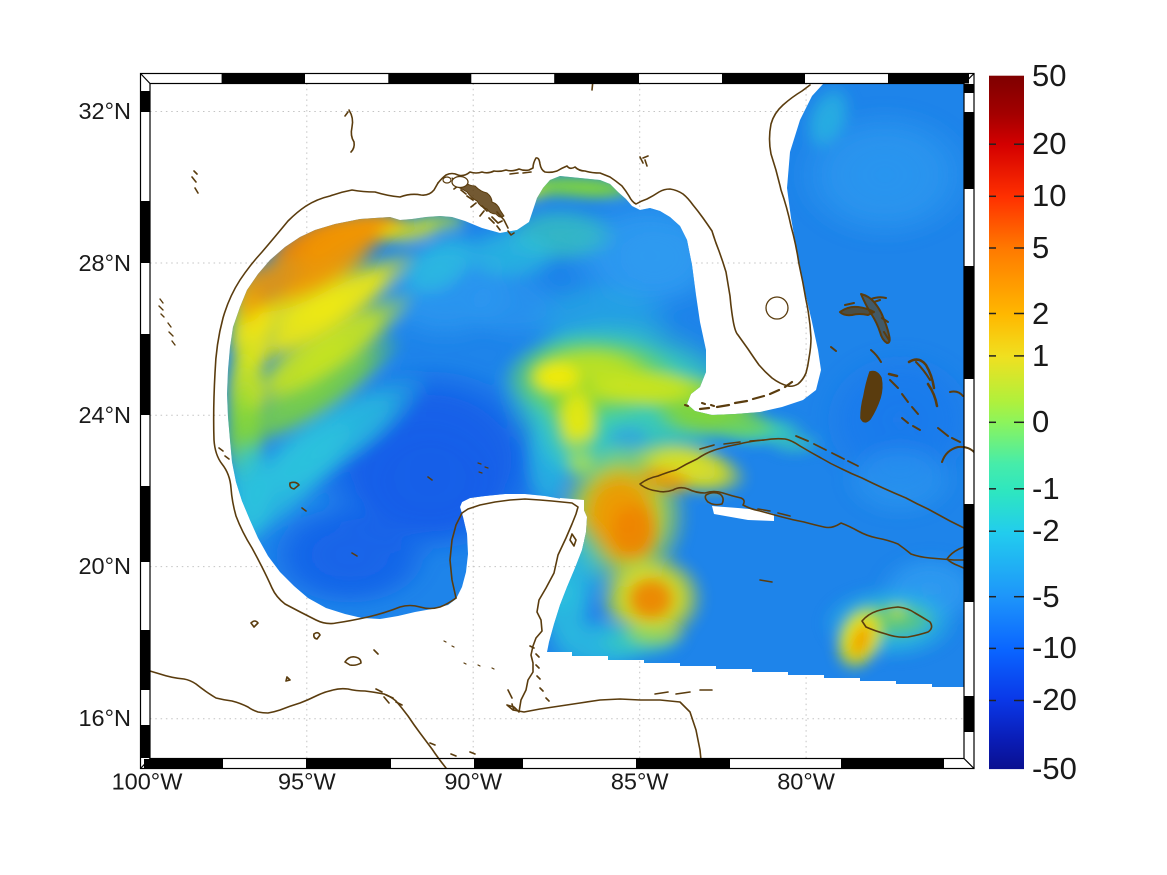  Describe the element at coordinates (1040, 421) in the screenshot. I see `svg-text: 0` at that location.